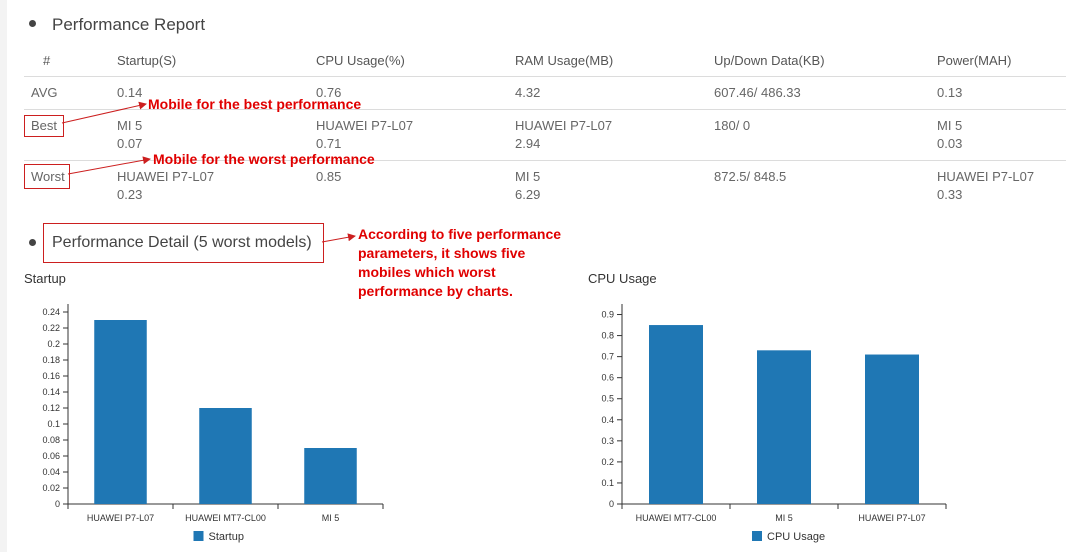  Describe the element at coordinates (329, 92) in the screenshot. I see `table-cell: 0.76` at that location.